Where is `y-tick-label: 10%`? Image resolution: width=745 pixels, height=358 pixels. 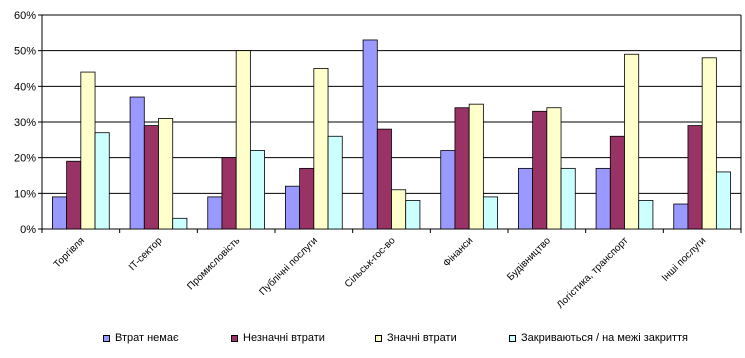 y-tick-label: 10% is located at coordinates (25, 194).